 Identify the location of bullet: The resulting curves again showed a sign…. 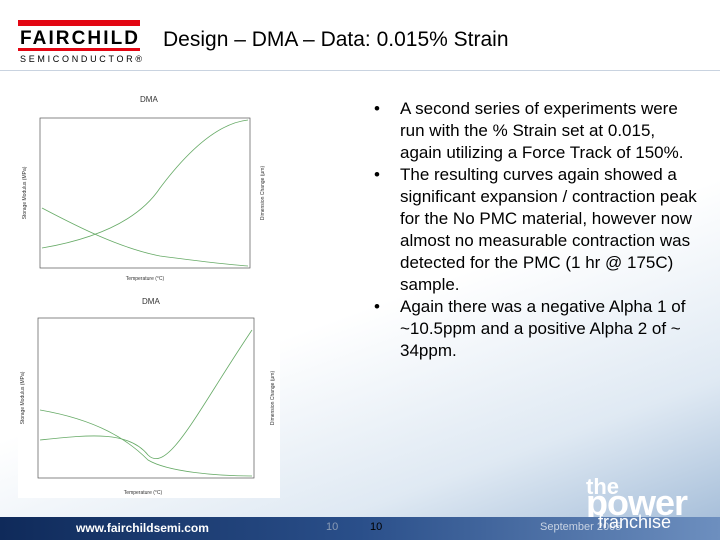
(533, 230).